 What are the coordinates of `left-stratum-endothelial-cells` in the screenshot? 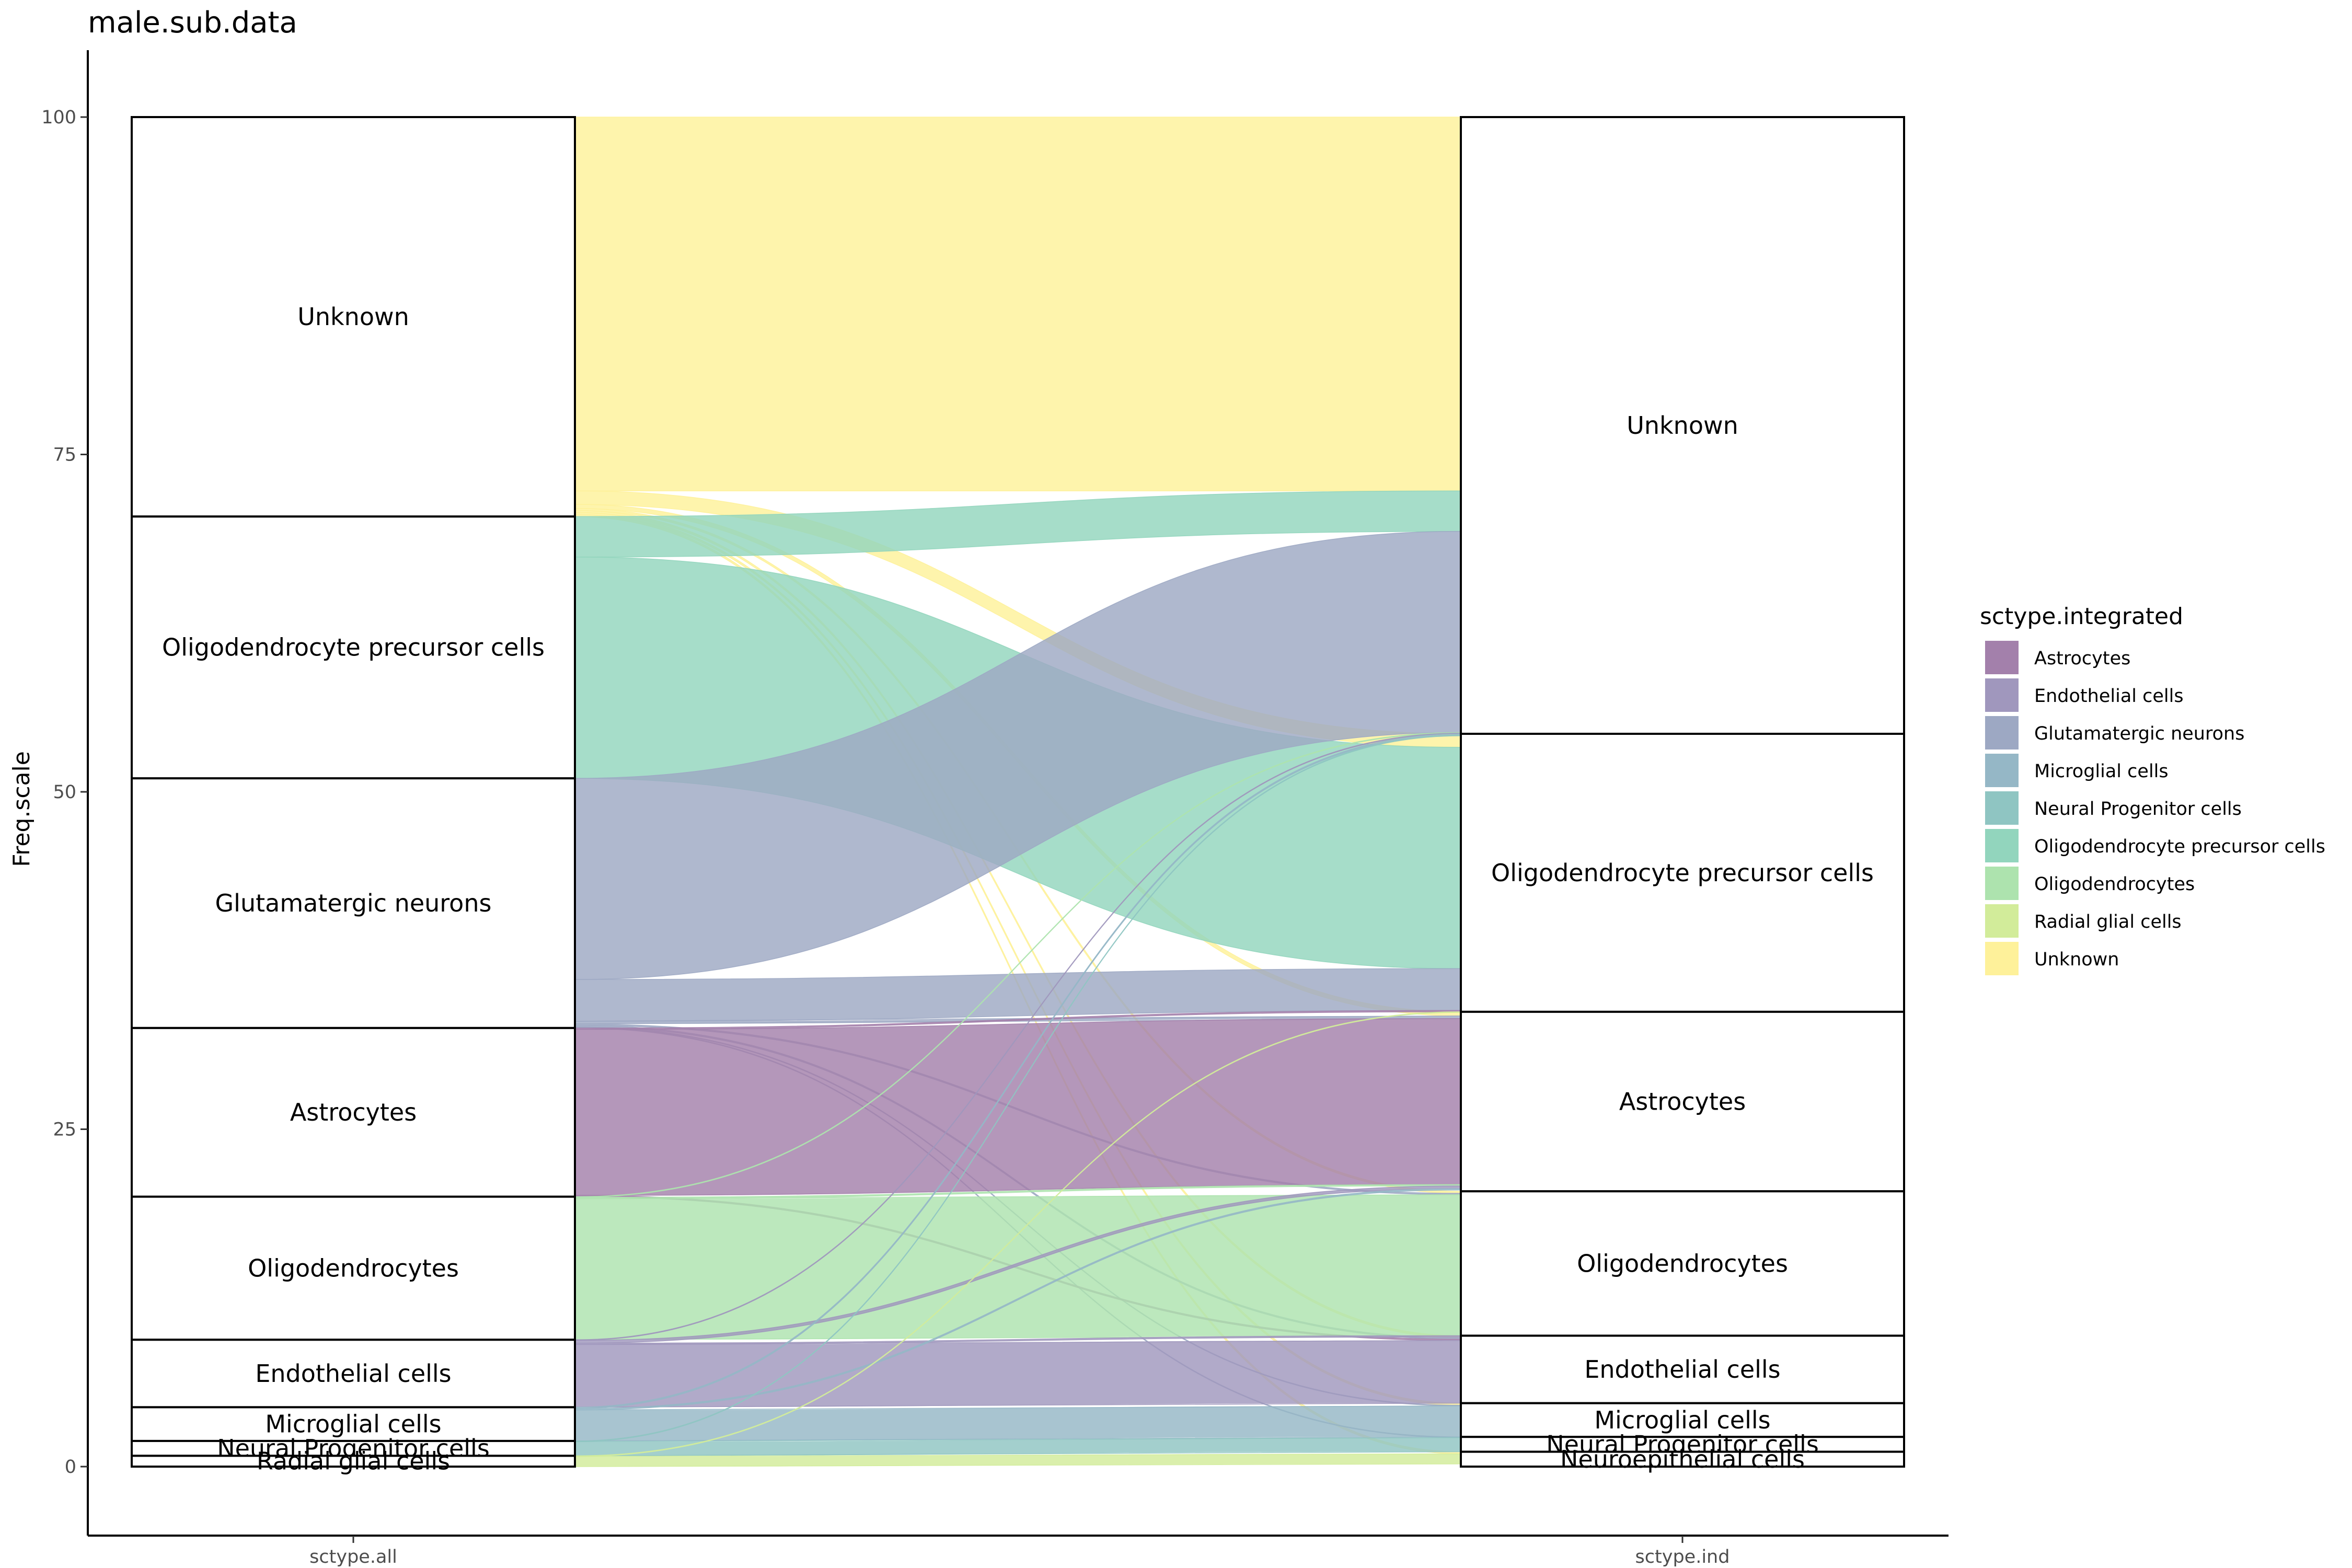 It's located at (353, 1374).